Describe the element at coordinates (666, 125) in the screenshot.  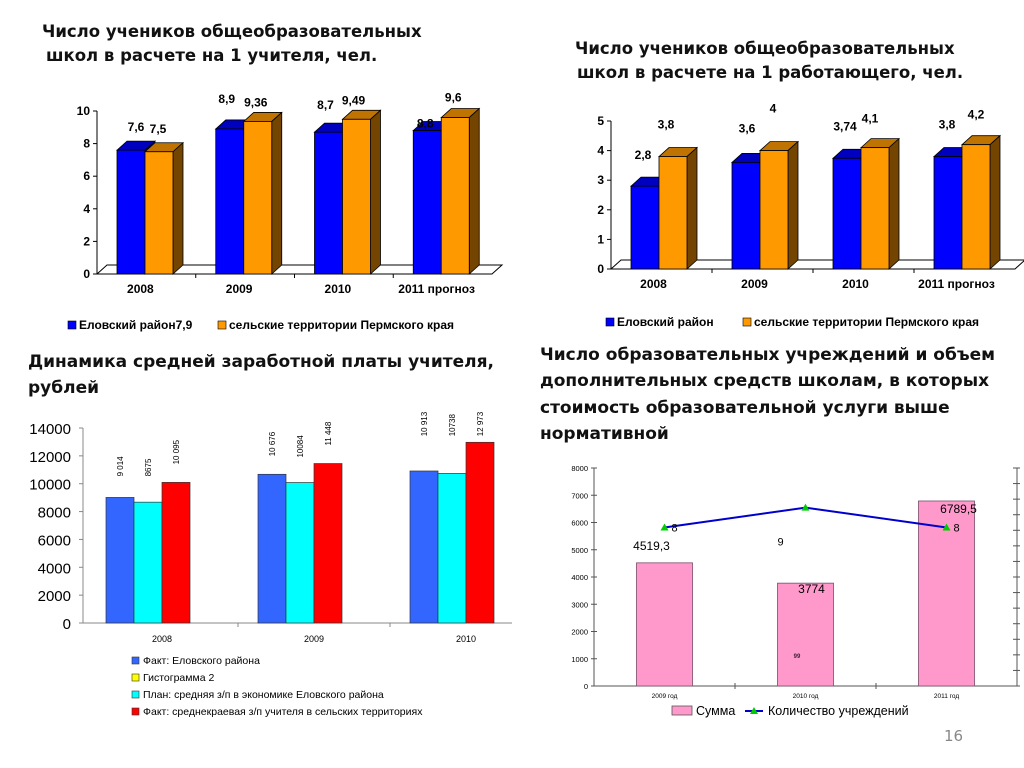
I see `data-label: 3,8` at that location.